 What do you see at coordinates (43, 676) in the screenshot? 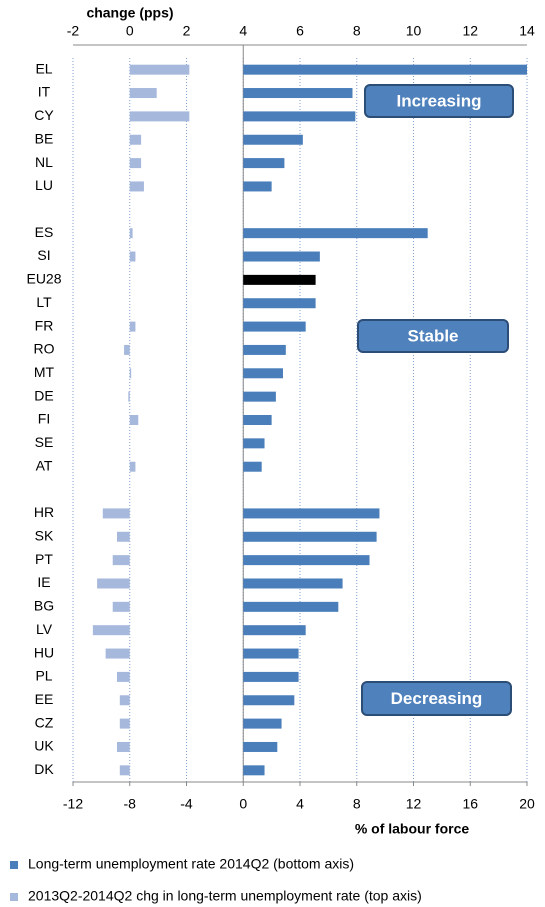
I see `category-label: PL` at bounding box center [43, 676].